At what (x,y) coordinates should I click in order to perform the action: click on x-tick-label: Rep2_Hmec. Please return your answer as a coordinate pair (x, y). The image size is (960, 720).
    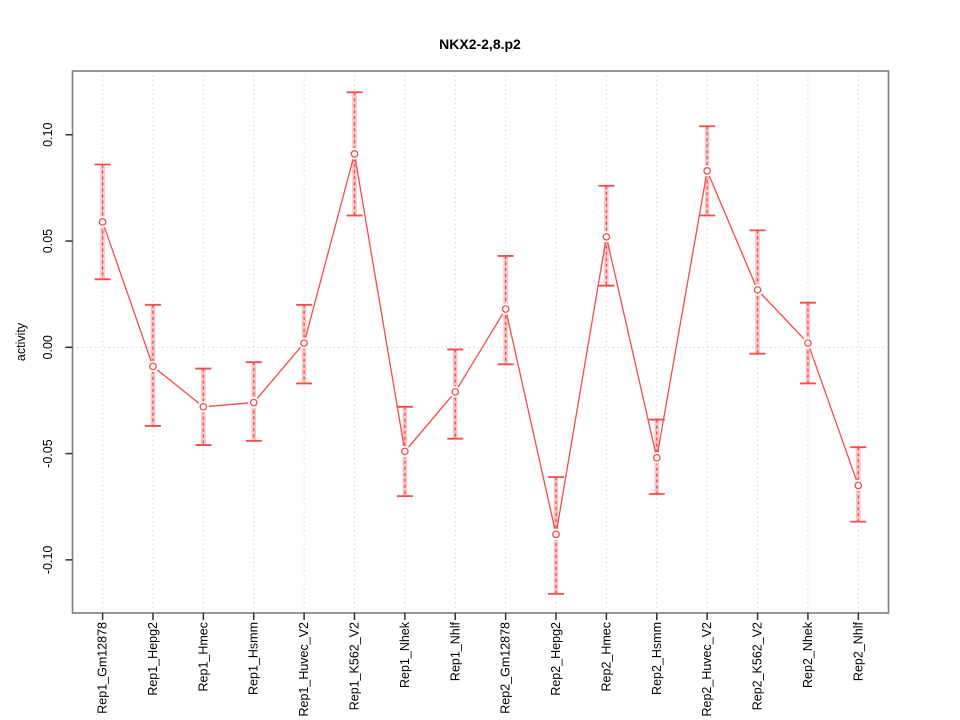
    Looking at the image, I should click on (606, 656).